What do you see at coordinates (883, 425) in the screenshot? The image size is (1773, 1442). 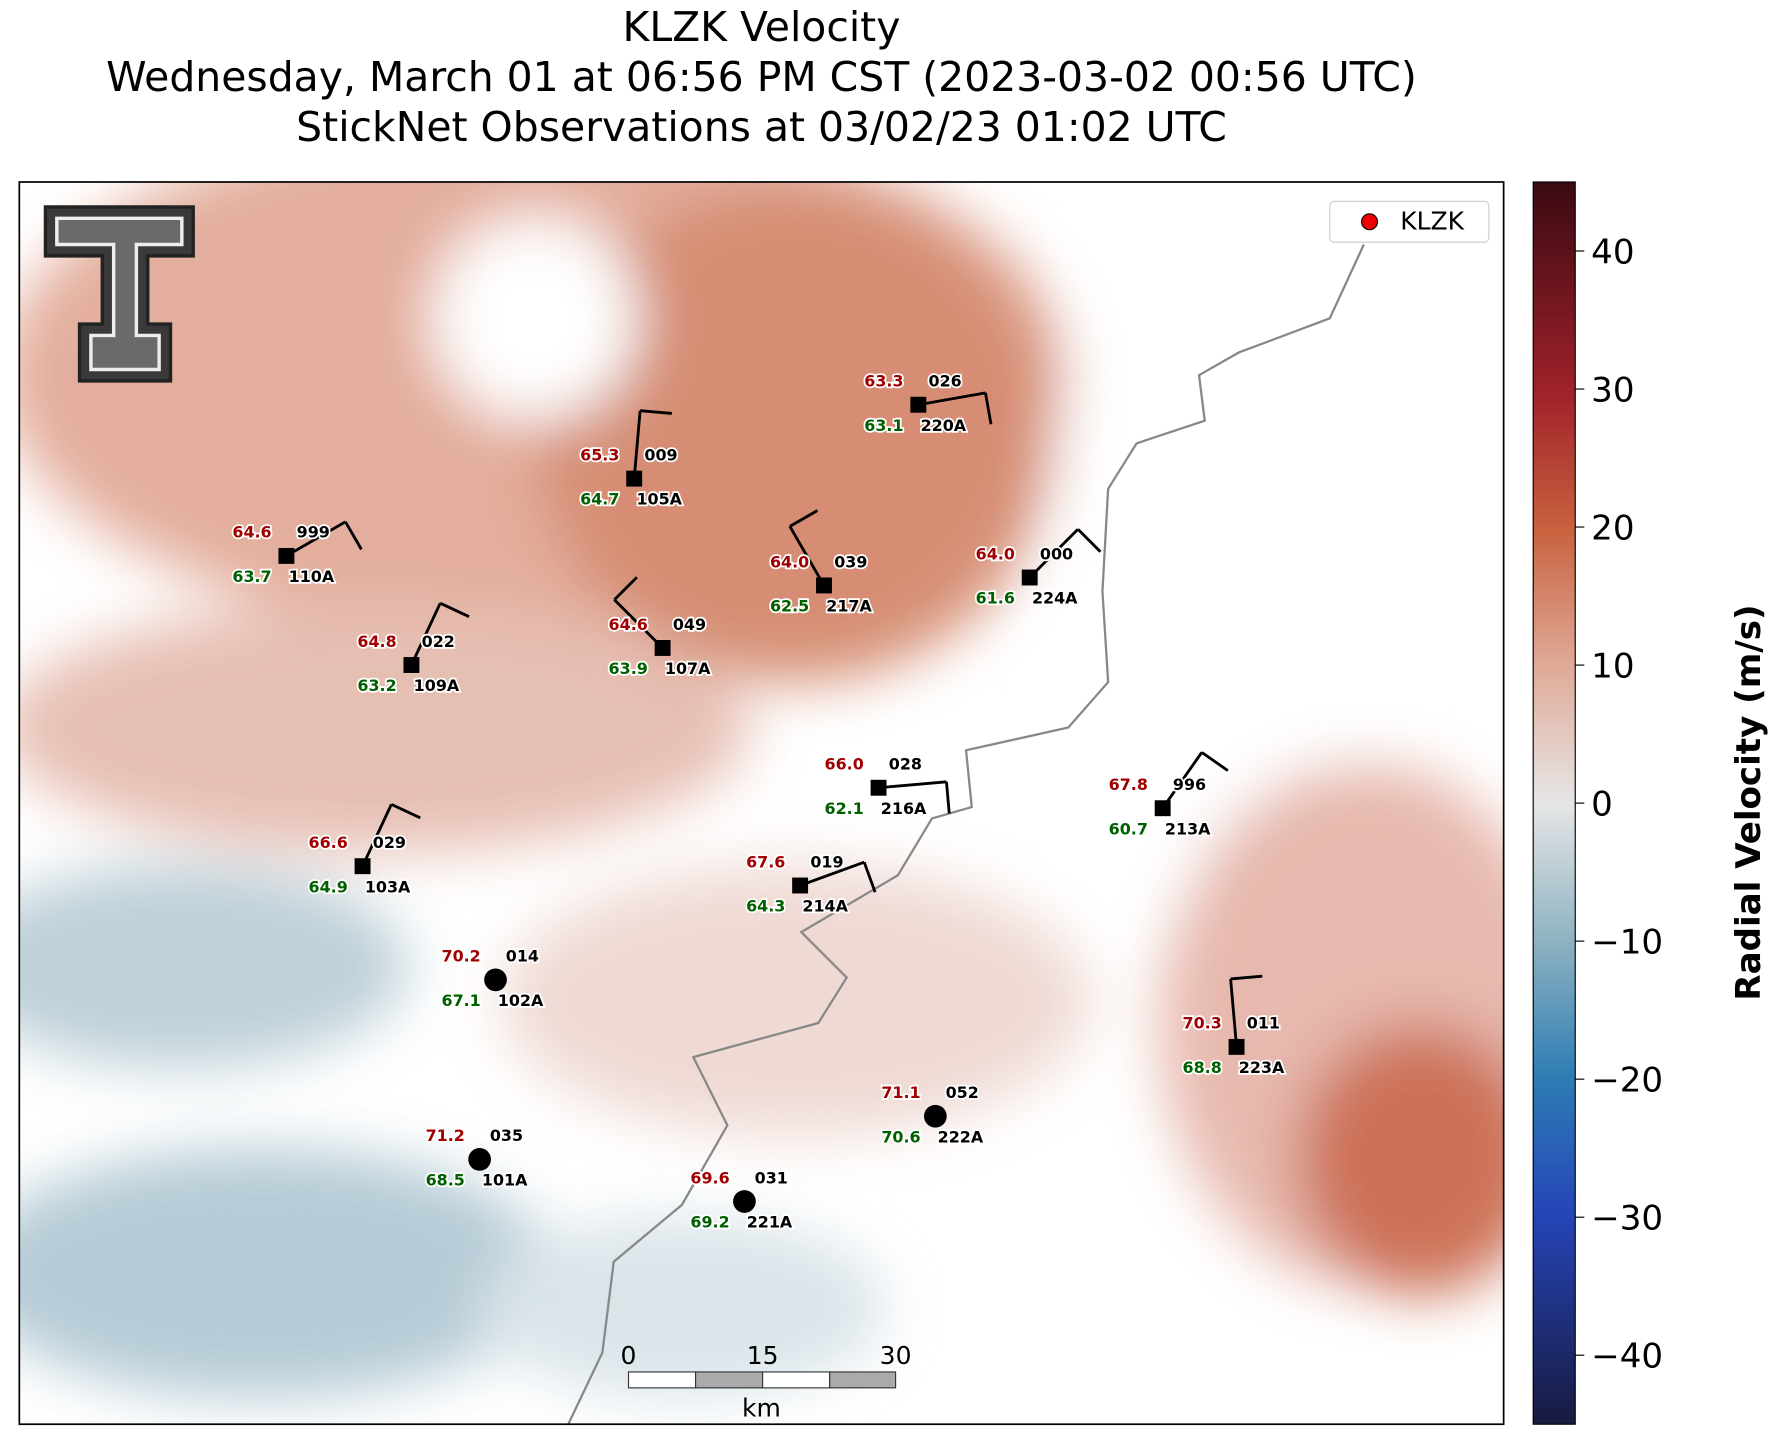 I see `dewpoint: 63.1` at bounding box center [883, 425].